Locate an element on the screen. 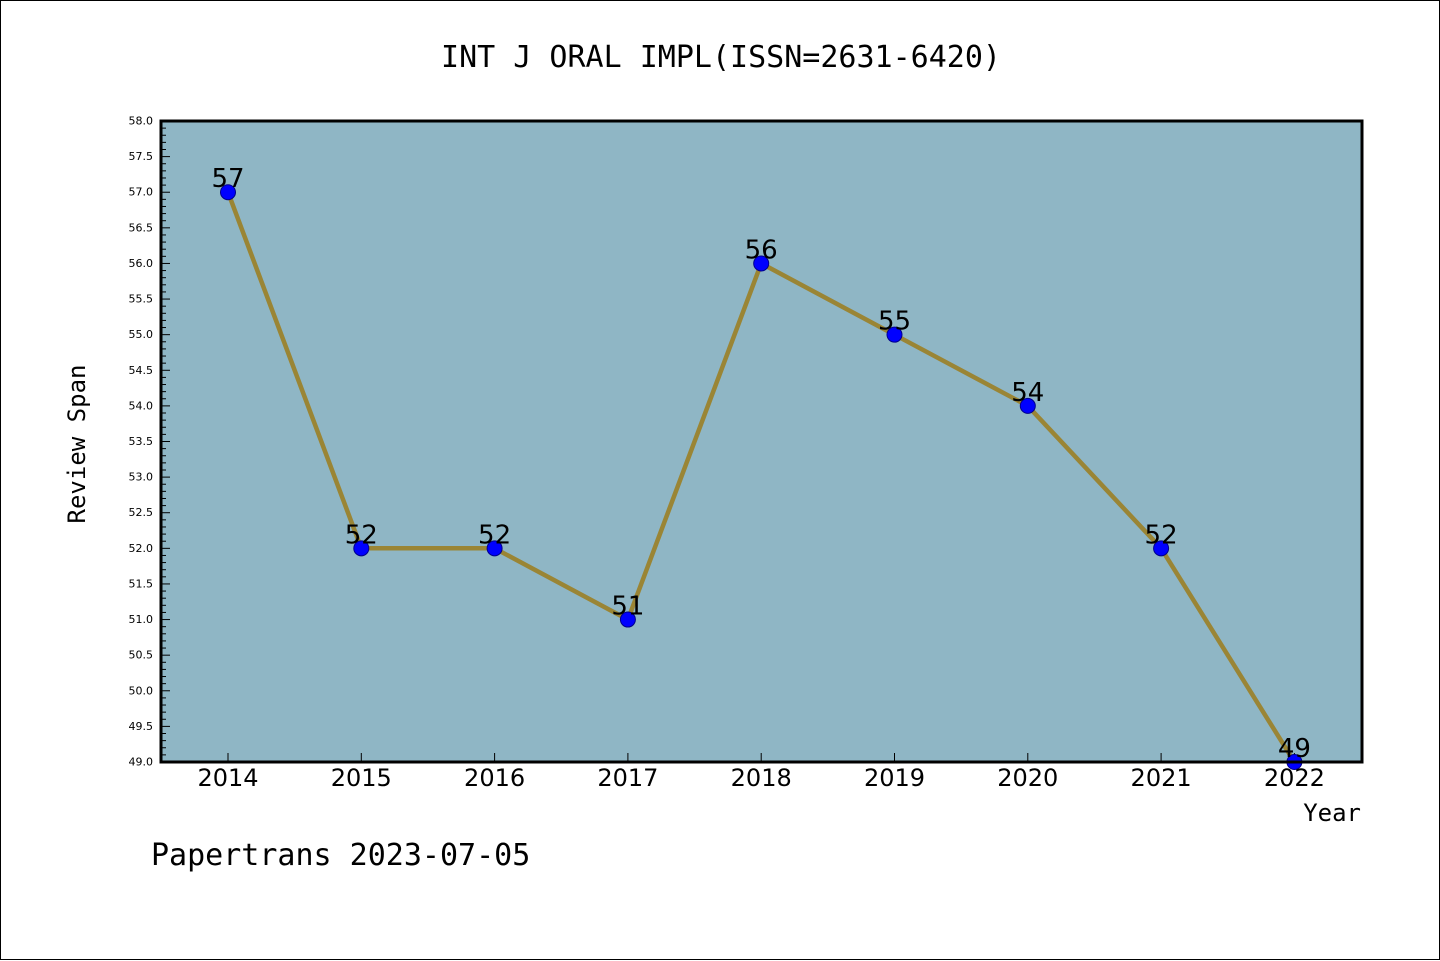 Image resolution: width=1440 pixels, height=961 pixels. y-tick-label: 49.0 is located at coordinates (141, 762).